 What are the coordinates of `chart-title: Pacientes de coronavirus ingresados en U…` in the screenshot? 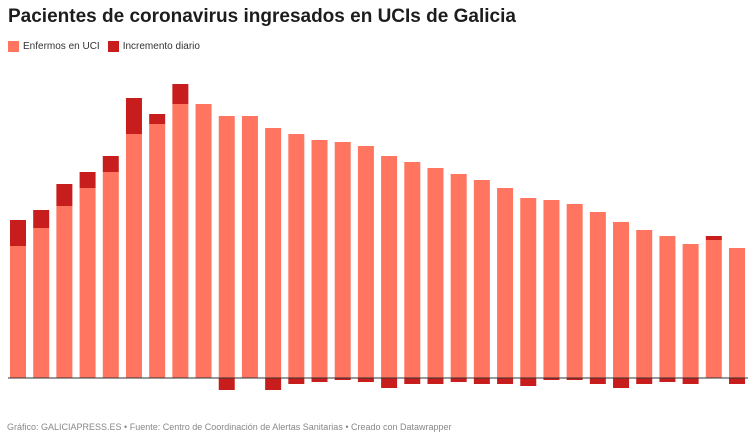 It's located at (262, 16).